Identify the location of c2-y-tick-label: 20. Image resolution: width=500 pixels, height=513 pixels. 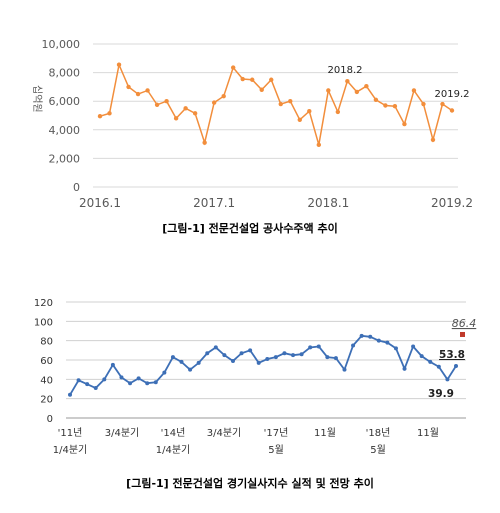
(46, 400).